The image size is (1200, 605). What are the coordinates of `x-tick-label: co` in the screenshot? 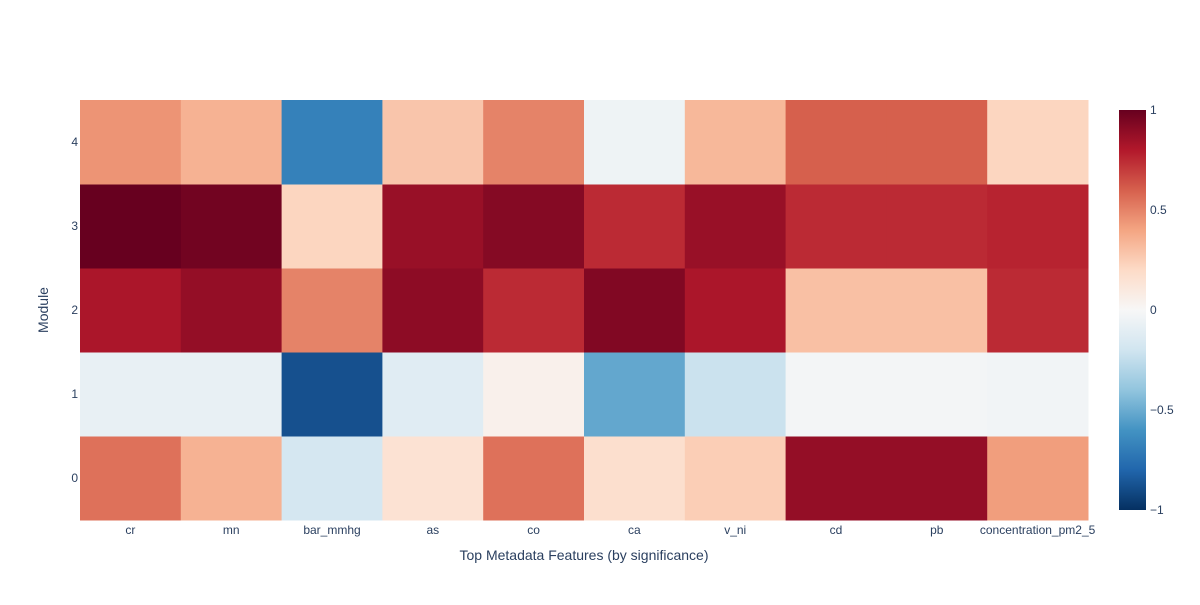 It's located at (533, 530).